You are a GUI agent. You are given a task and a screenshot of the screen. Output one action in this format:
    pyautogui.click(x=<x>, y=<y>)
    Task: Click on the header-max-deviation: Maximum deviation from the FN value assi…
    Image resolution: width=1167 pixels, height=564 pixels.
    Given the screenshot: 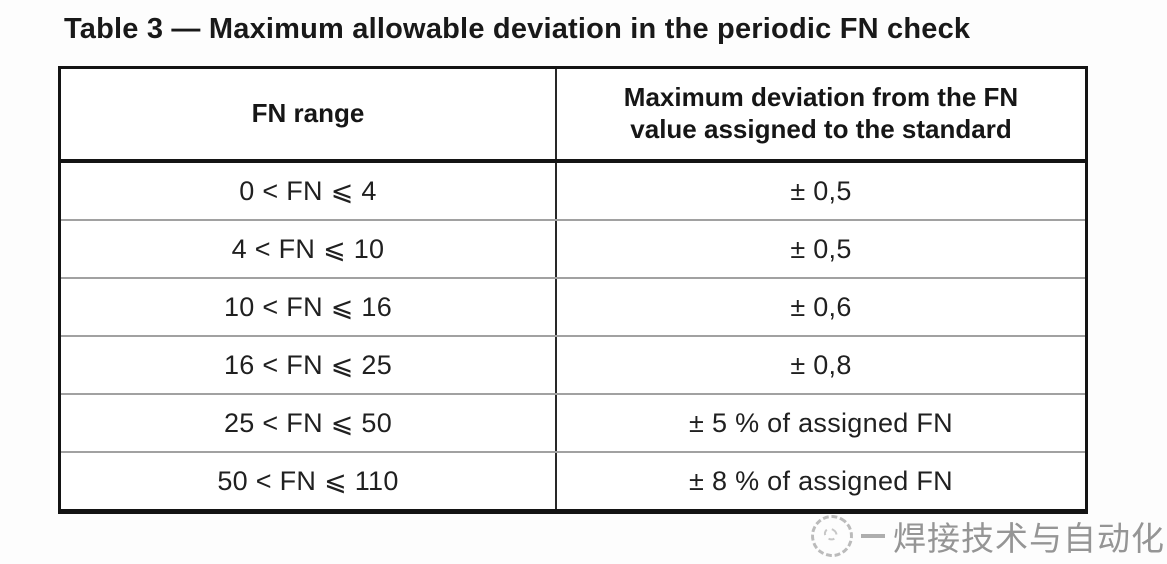 What is the action you would take?
    pyautogui.click(x=821, y=114)
    